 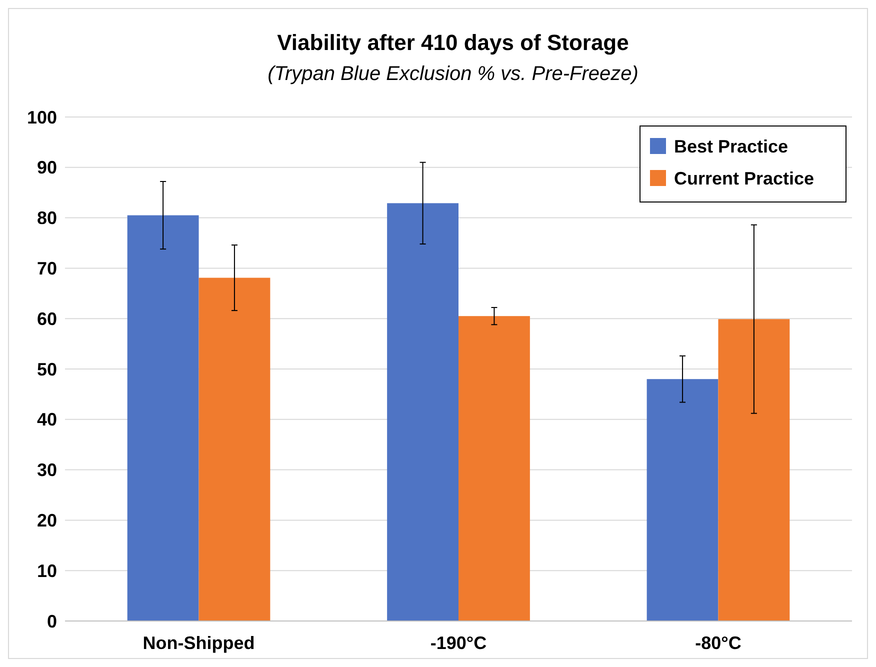 What do you see at coordinates (46, 268) in the screenshot?
I see `y-tick-label: 70` at bounding box center [46, 268].